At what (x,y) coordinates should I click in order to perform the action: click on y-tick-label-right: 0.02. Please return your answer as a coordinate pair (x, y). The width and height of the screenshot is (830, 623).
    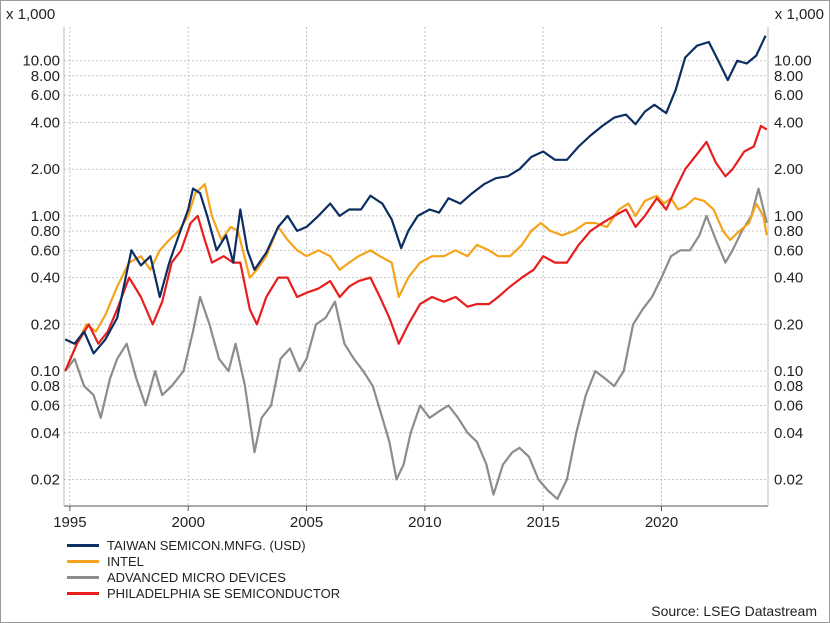
    Looking at the image, I should click on (788, 480).